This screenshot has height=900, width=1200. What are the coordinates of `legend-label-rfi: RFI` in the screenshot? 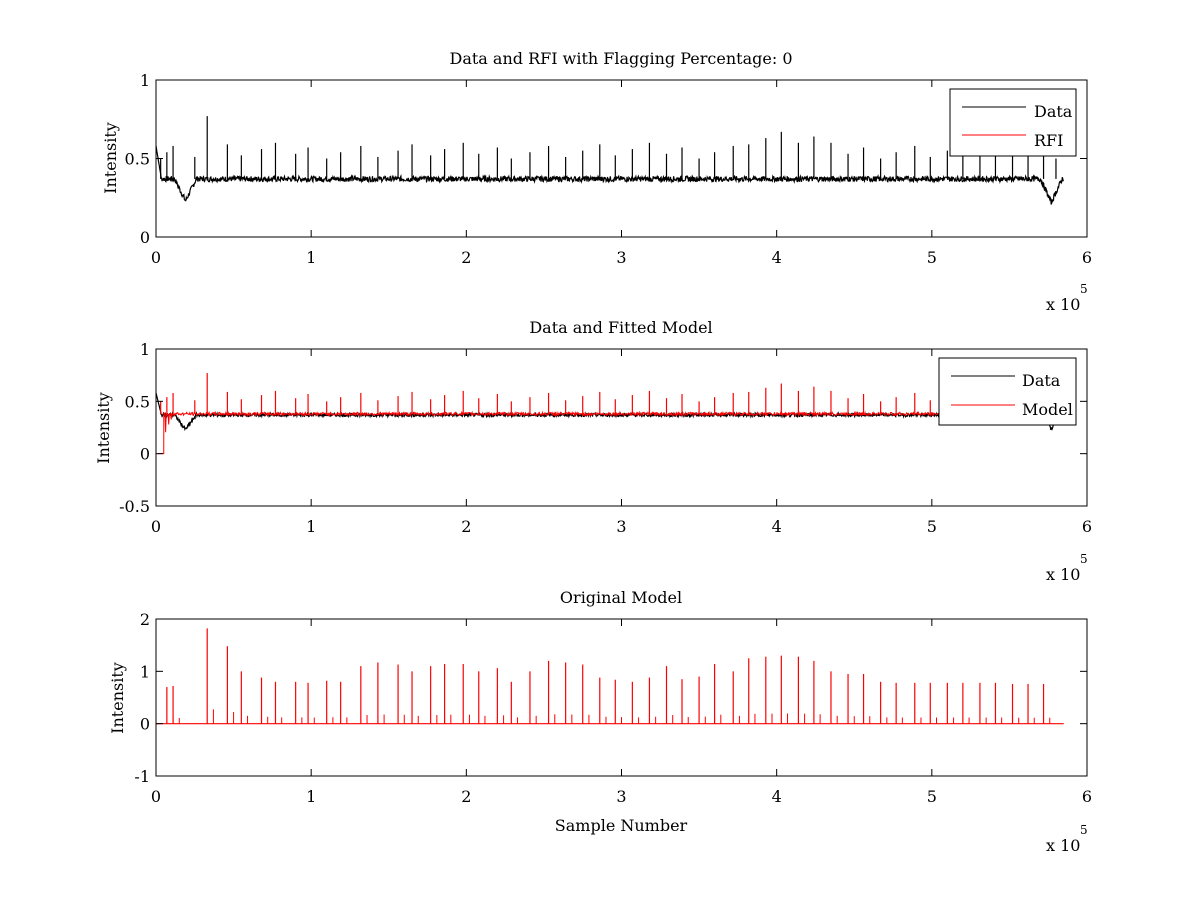 It's located at (1048, 140).